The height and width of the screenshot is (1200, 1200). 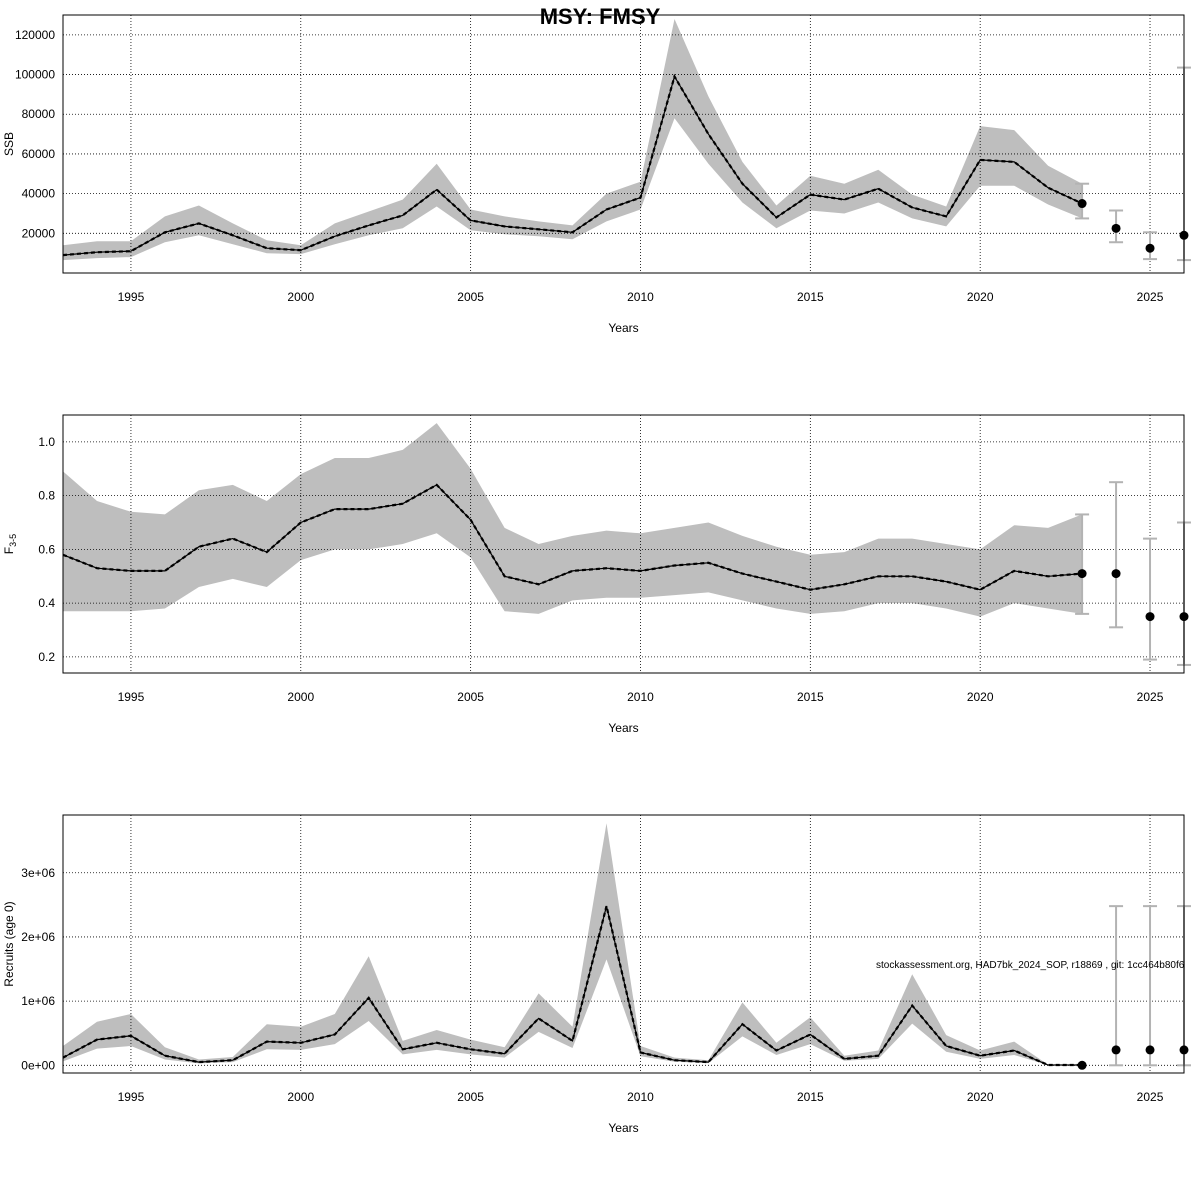 What do you see at coordinates (35, 35) in the screenshot?
I see `y-tick-label: 120000` at bounding box center [35, 35].